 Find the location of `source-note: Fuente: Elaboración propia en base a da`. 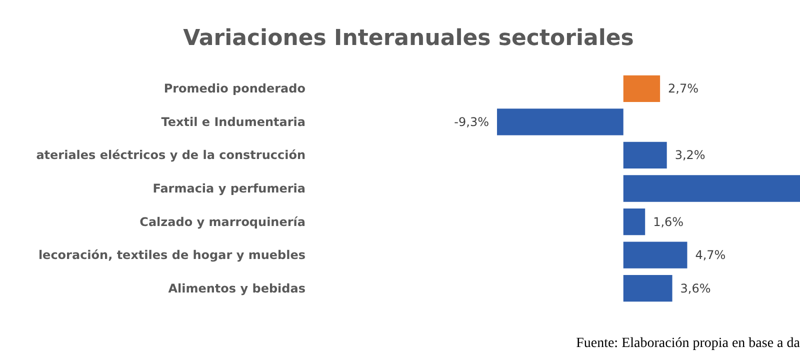

source-note: Fuente: Elaboración propia en base a da is located at coordinates (688, 343).